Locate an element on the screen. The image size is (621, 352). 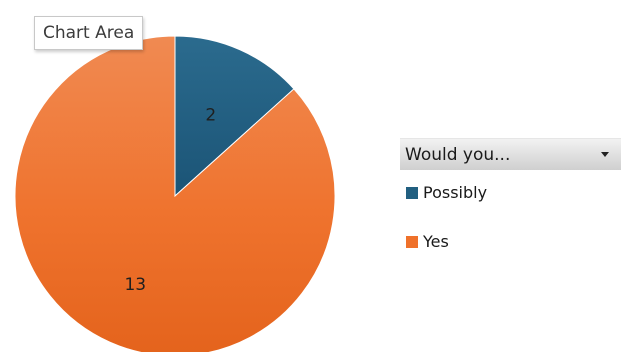
legend-label-yes: Yes is located at coordinates (436, 241).